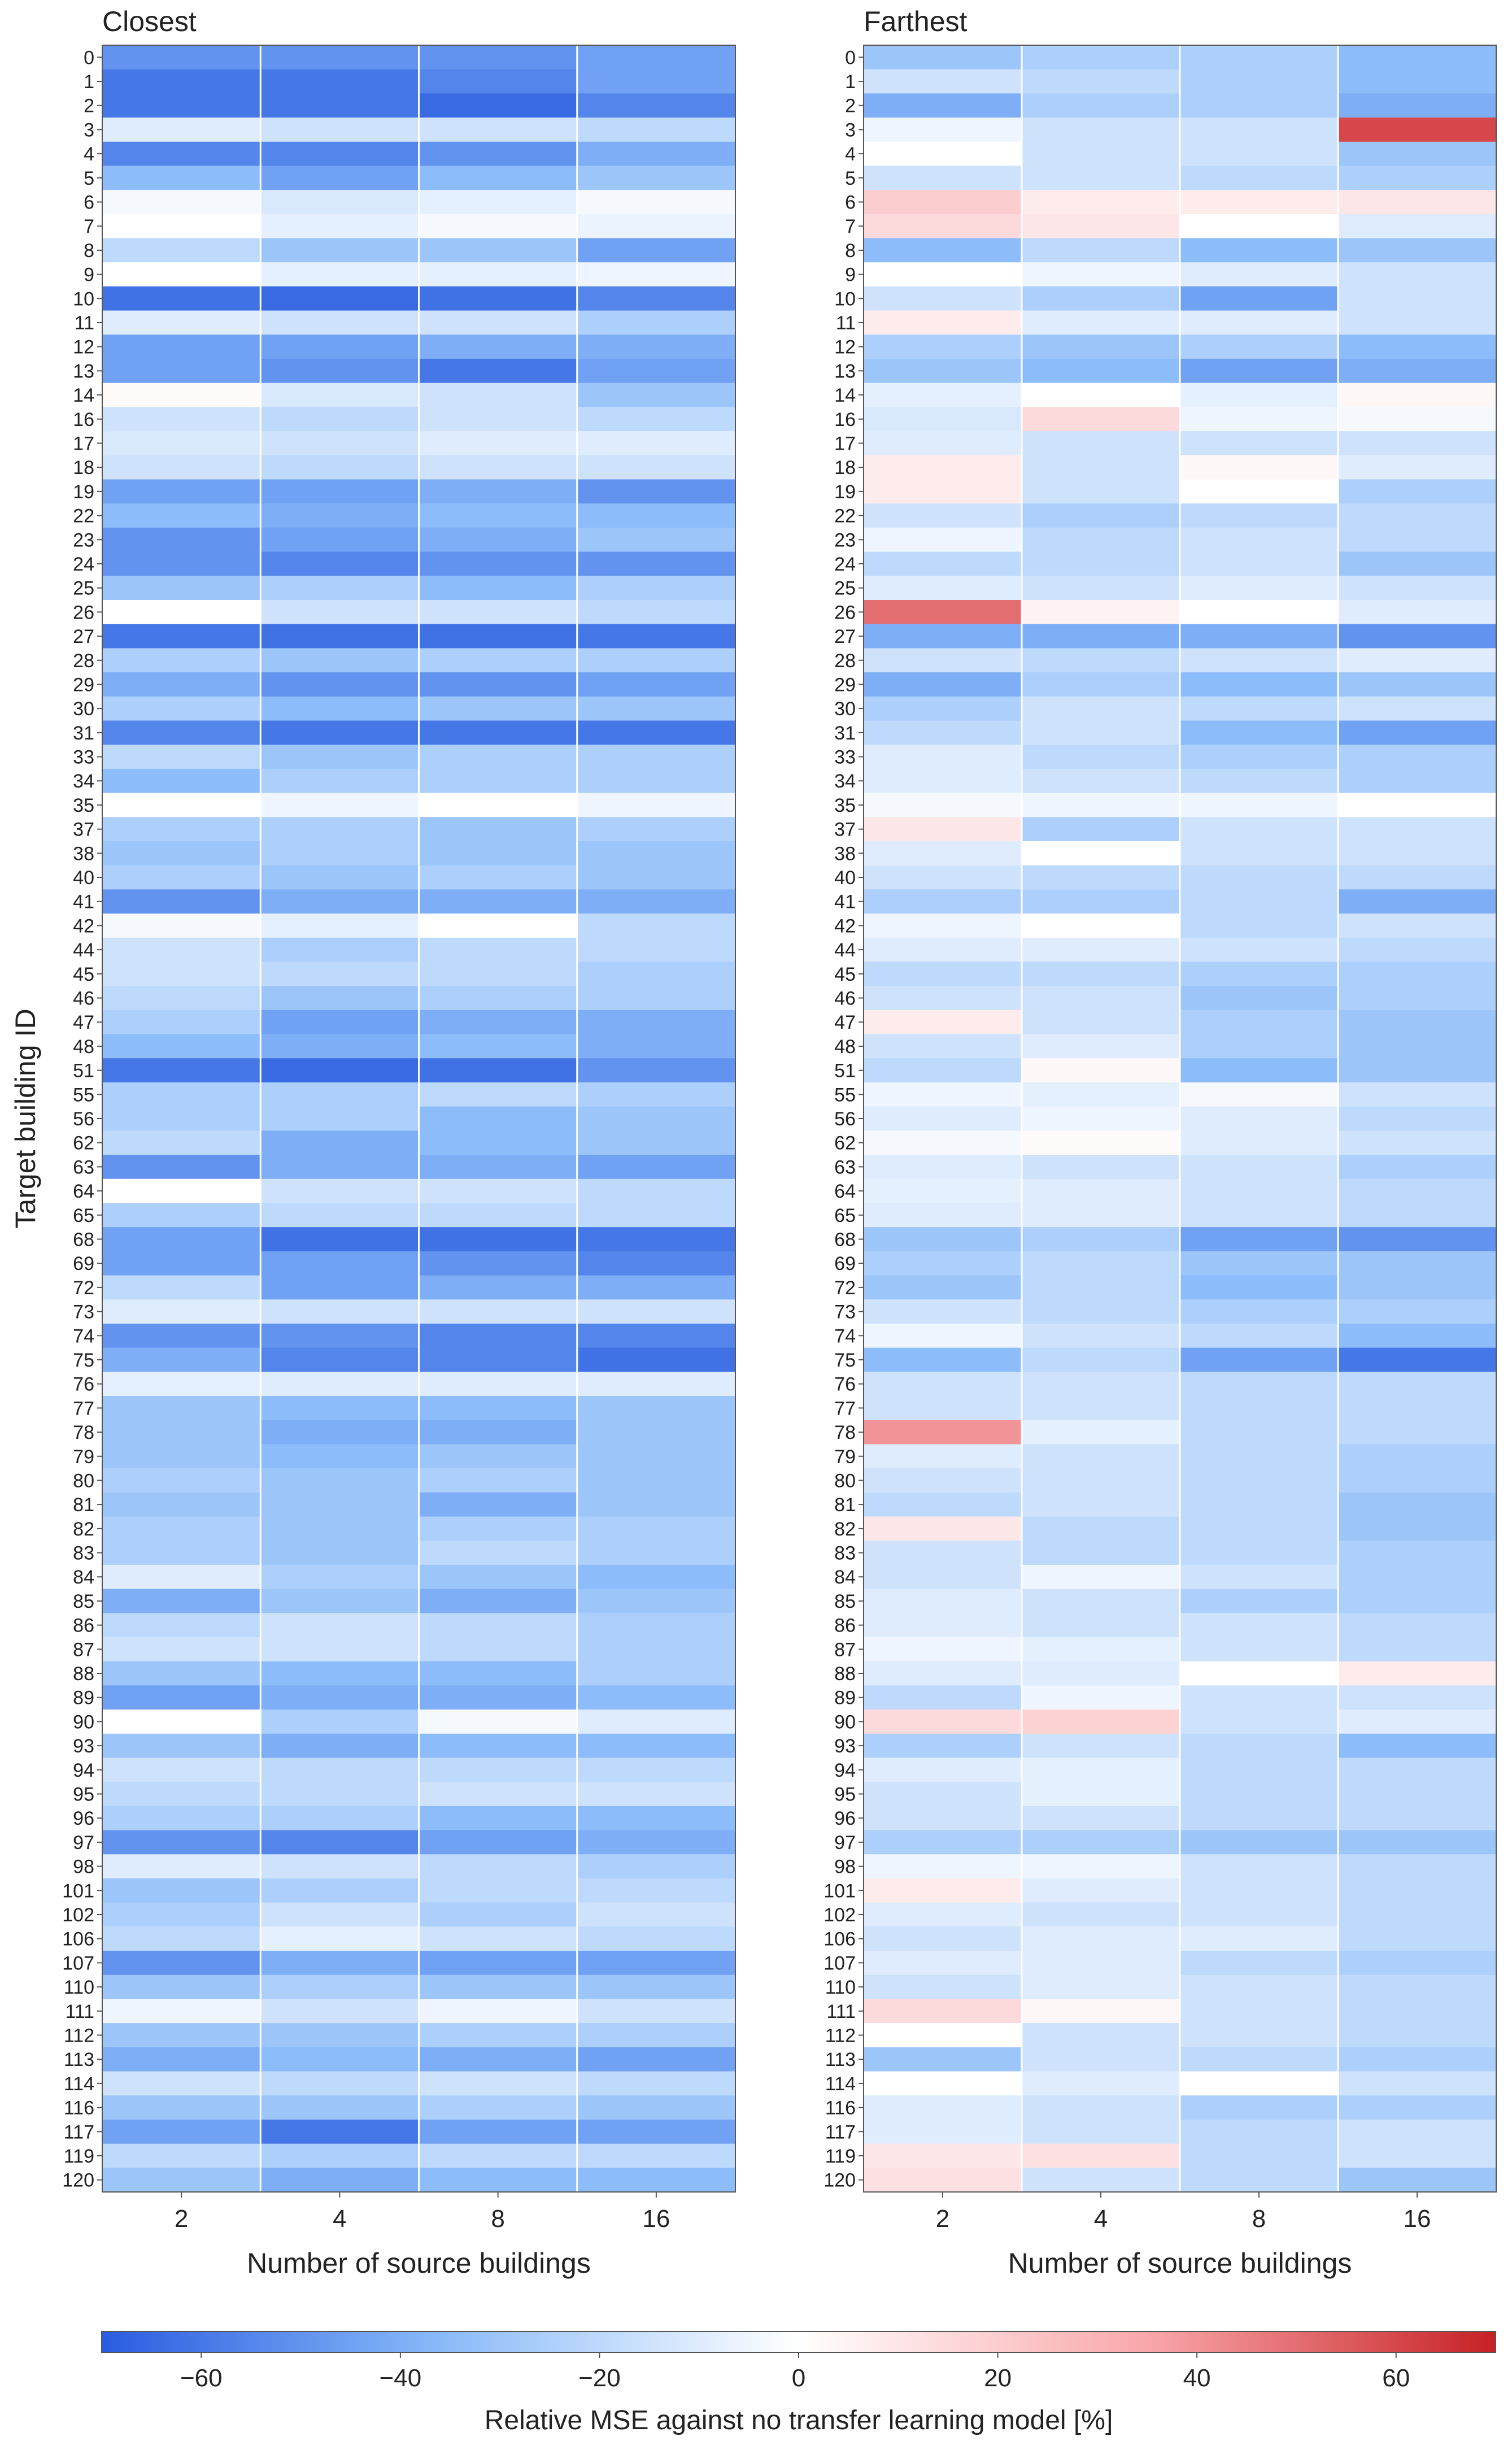 This screenshot has width=1512, height=2449. What do you see at coordinates (83, 1649) in the screenshot?
I see `y-tick-label: 87` at bounding box center [83, 1649].